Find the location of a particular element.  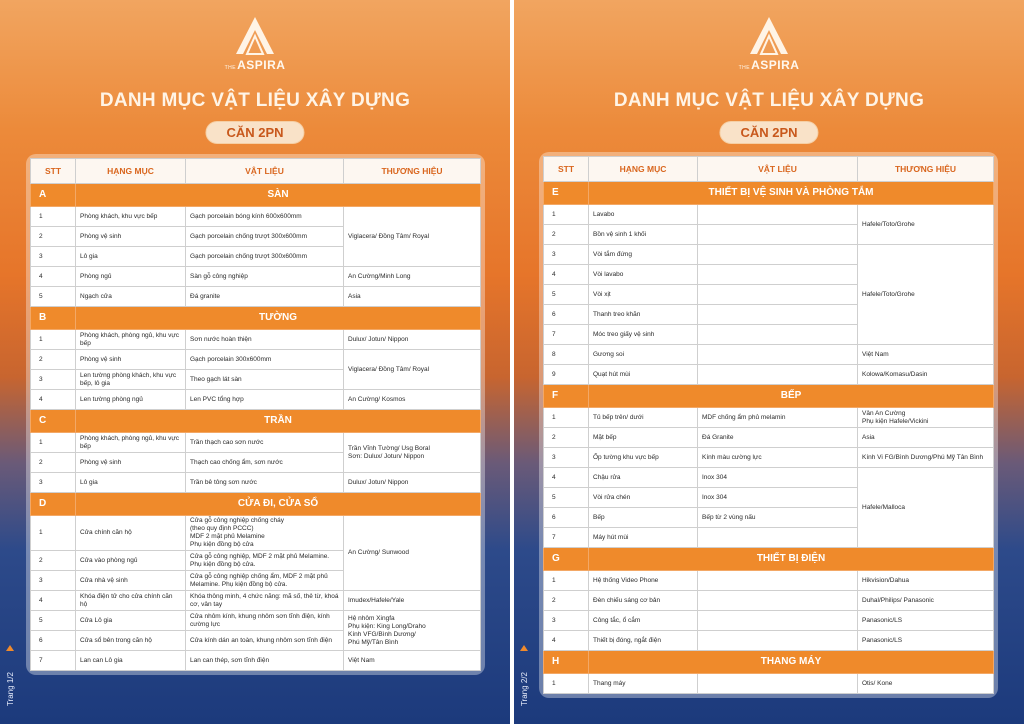

table-row: 2 Mặt bếp Đá Granite Asia is located at coordinates (768, 437).